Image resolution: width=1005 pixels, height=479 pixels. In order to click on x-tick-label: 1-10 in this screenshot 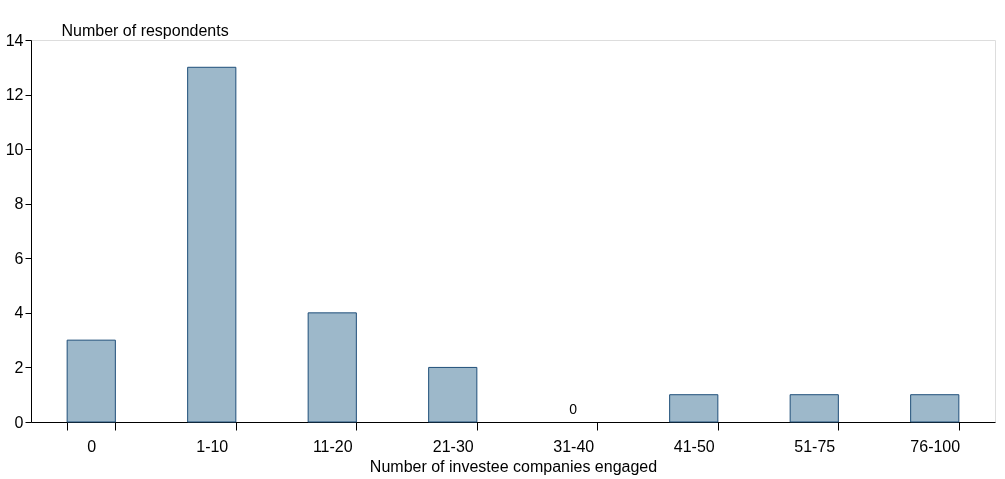, I will do `click(212, 446)`.